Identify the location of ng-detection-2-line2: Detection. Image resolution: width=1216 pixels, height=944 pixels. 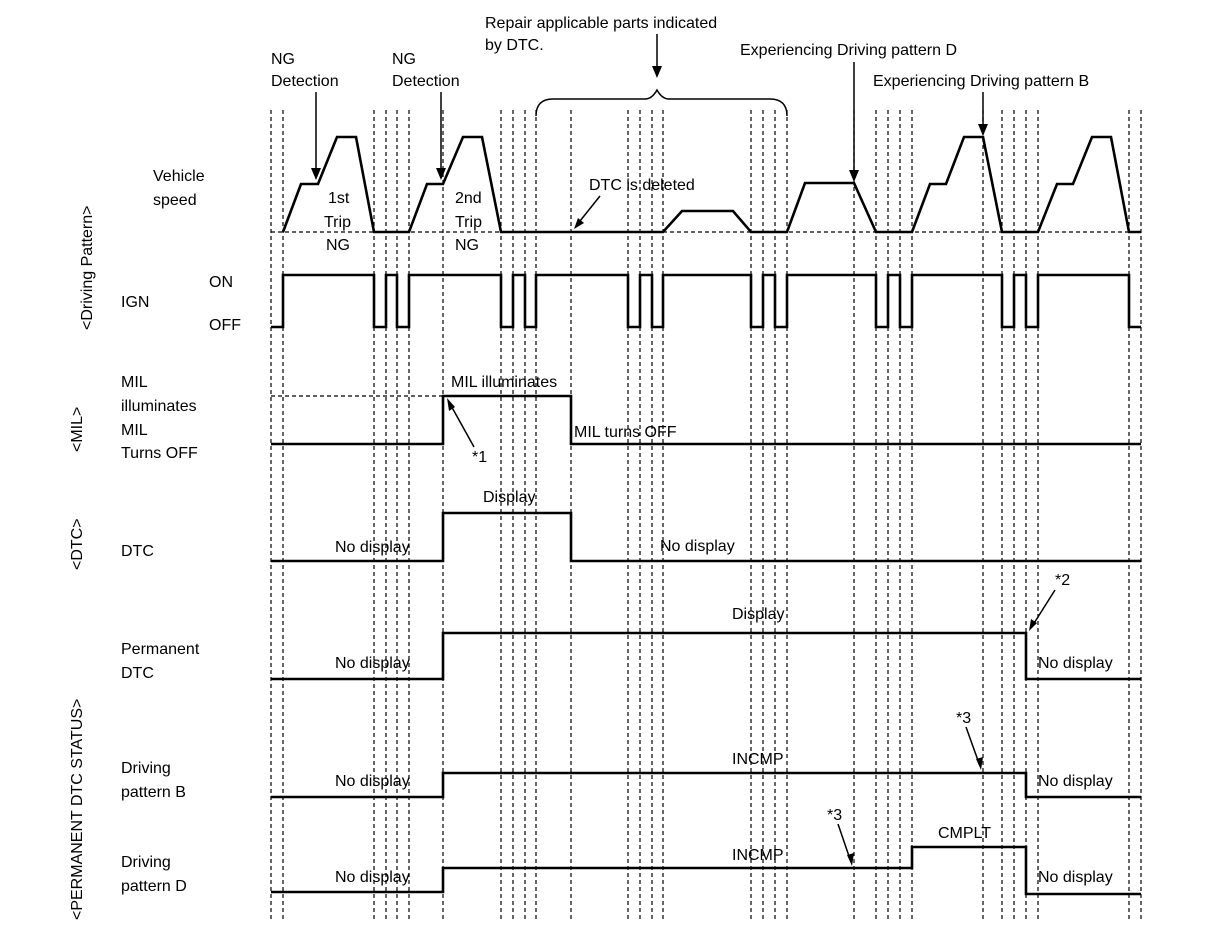
(426, 81).